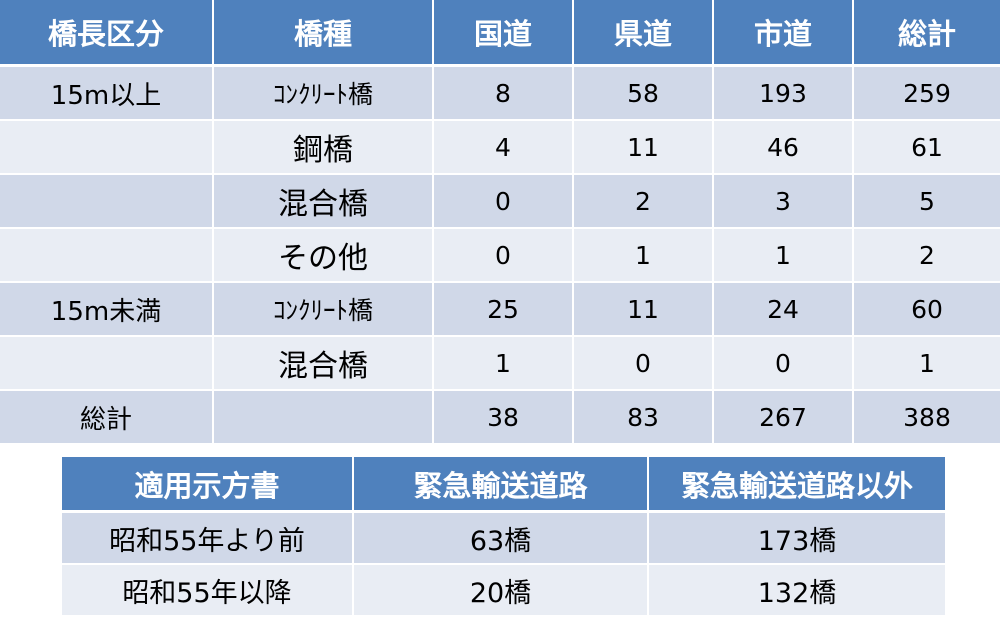 Image resolution: width=1000 pixels, height=629 pixels. What do you see at coordinates (927, 364) in the screenshot?
I see `total-count-cell: 1` at bounding box center [927, 364].